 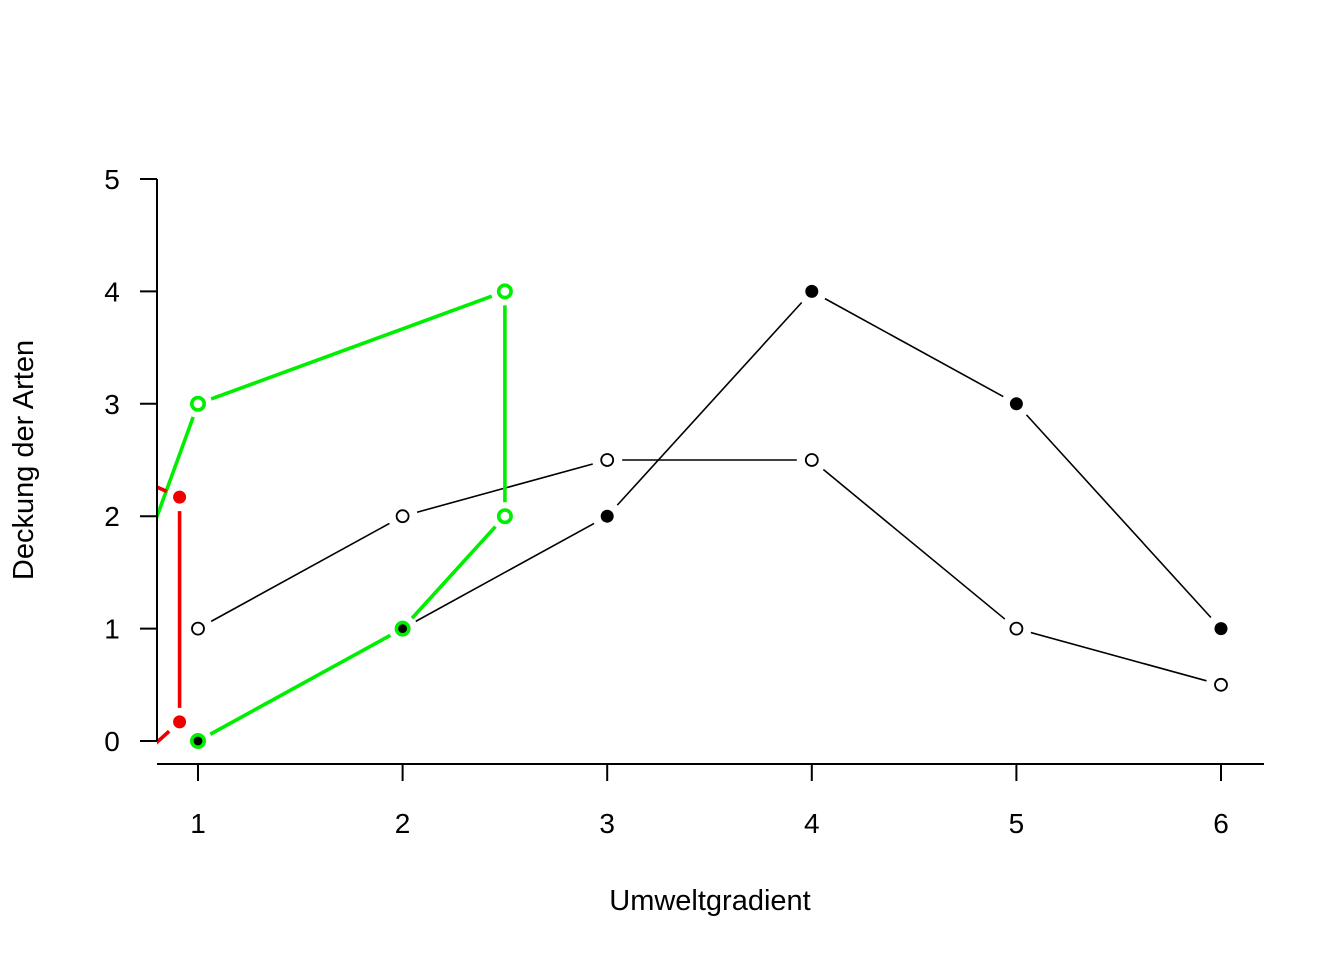 What do you see at coordinates (24, 460) in the screenshot?
I see `y-axis-title: Deckung der Arten` at bounding box center [24, 460].